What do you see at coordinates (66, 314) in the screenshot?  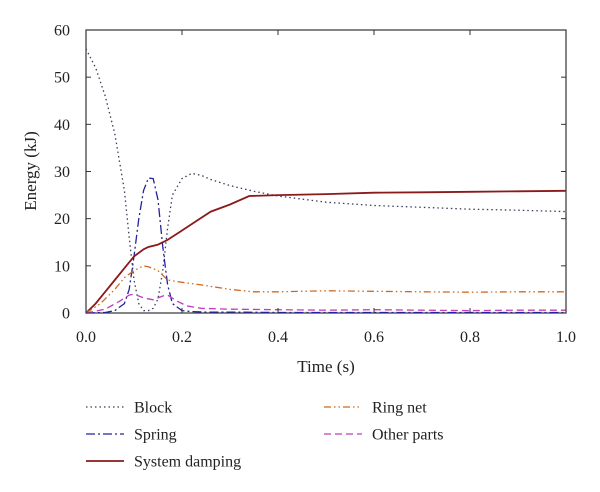 I see `y-tick-label: 0` at bounding box center [66, 314].